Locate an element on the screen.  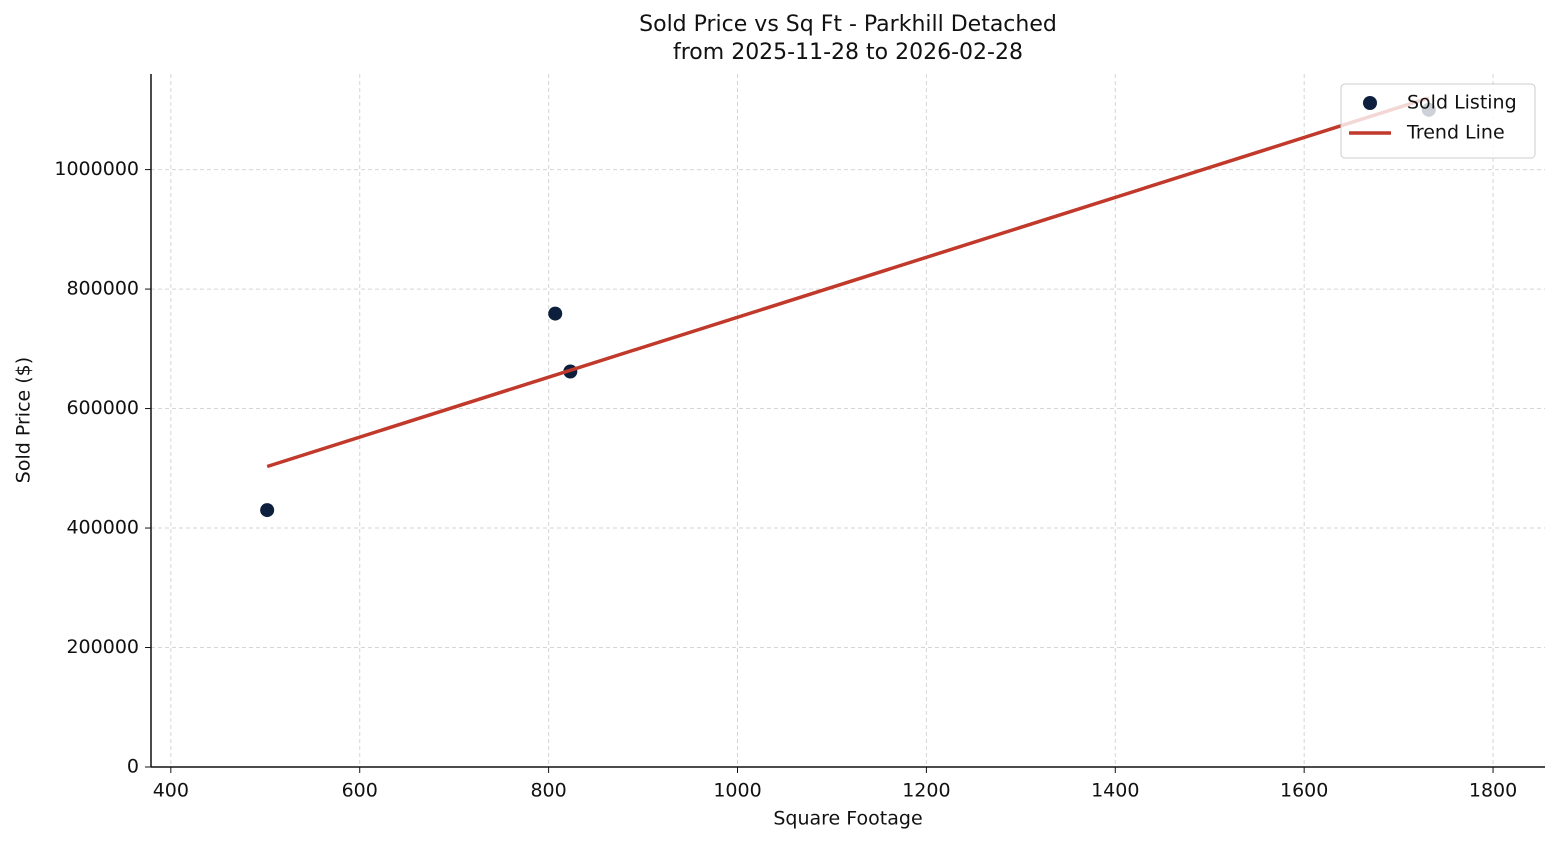
chart-subtitle: from 2025-11-28 to 2026-02-28 is located at coordinates (848, 52).